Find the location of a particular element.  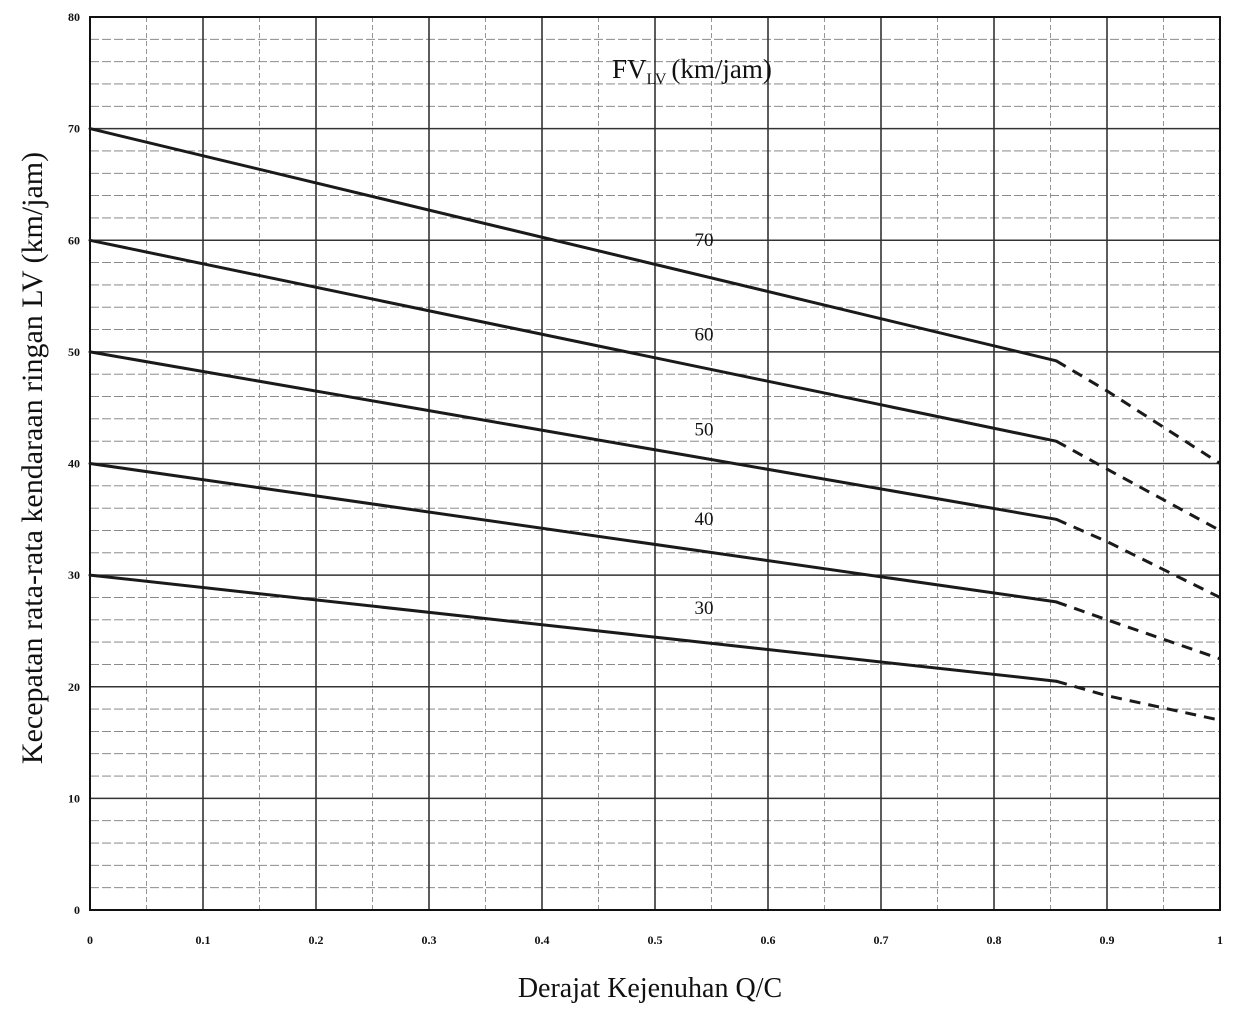

series-label-50: 50 is located at coordinates (704, 430).